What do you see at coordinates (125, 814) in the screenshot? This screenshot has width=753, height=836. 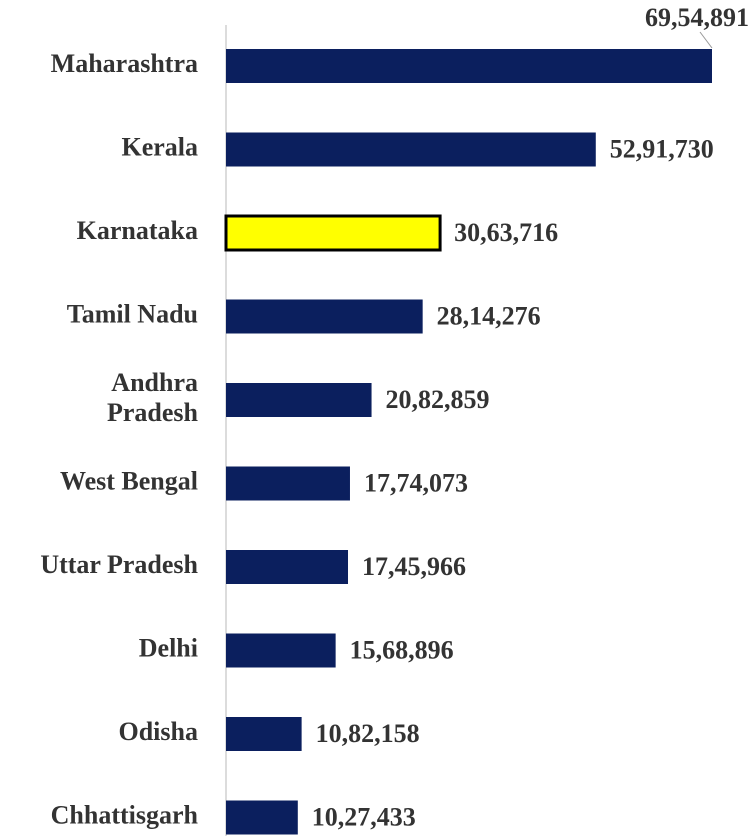 I see `category-label: Chhattisgarh` at bounding box center [125, 814].